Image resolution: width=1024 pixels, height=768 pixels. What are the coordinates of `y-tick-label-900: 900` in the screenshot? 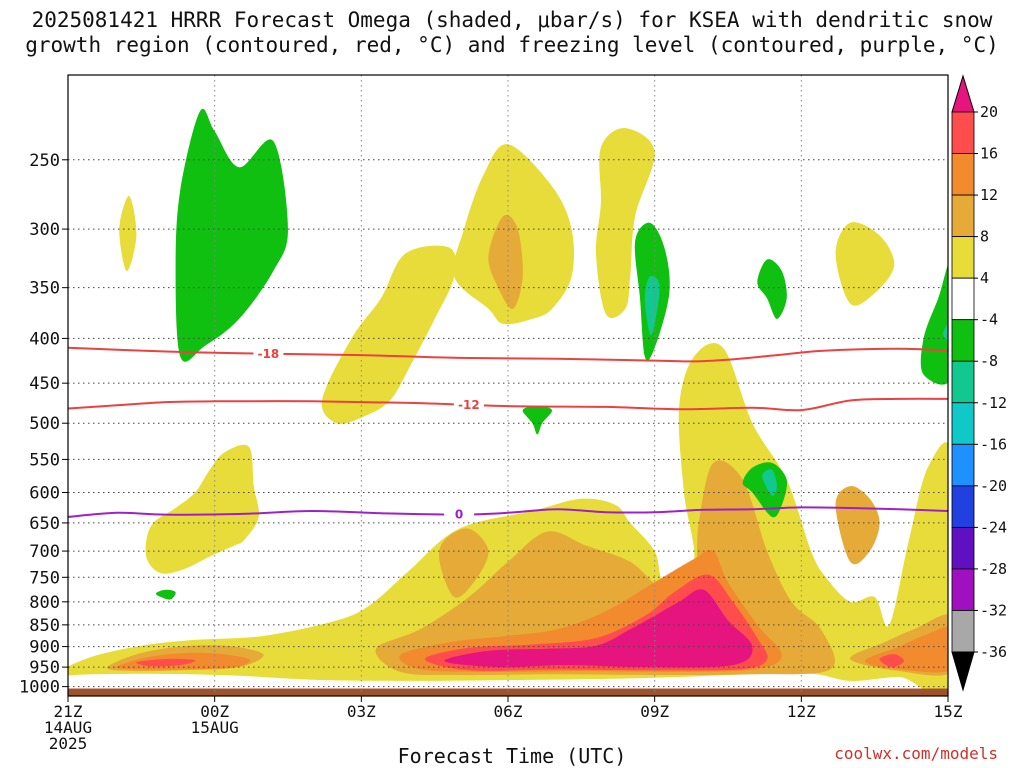 It's located at (44, 648).